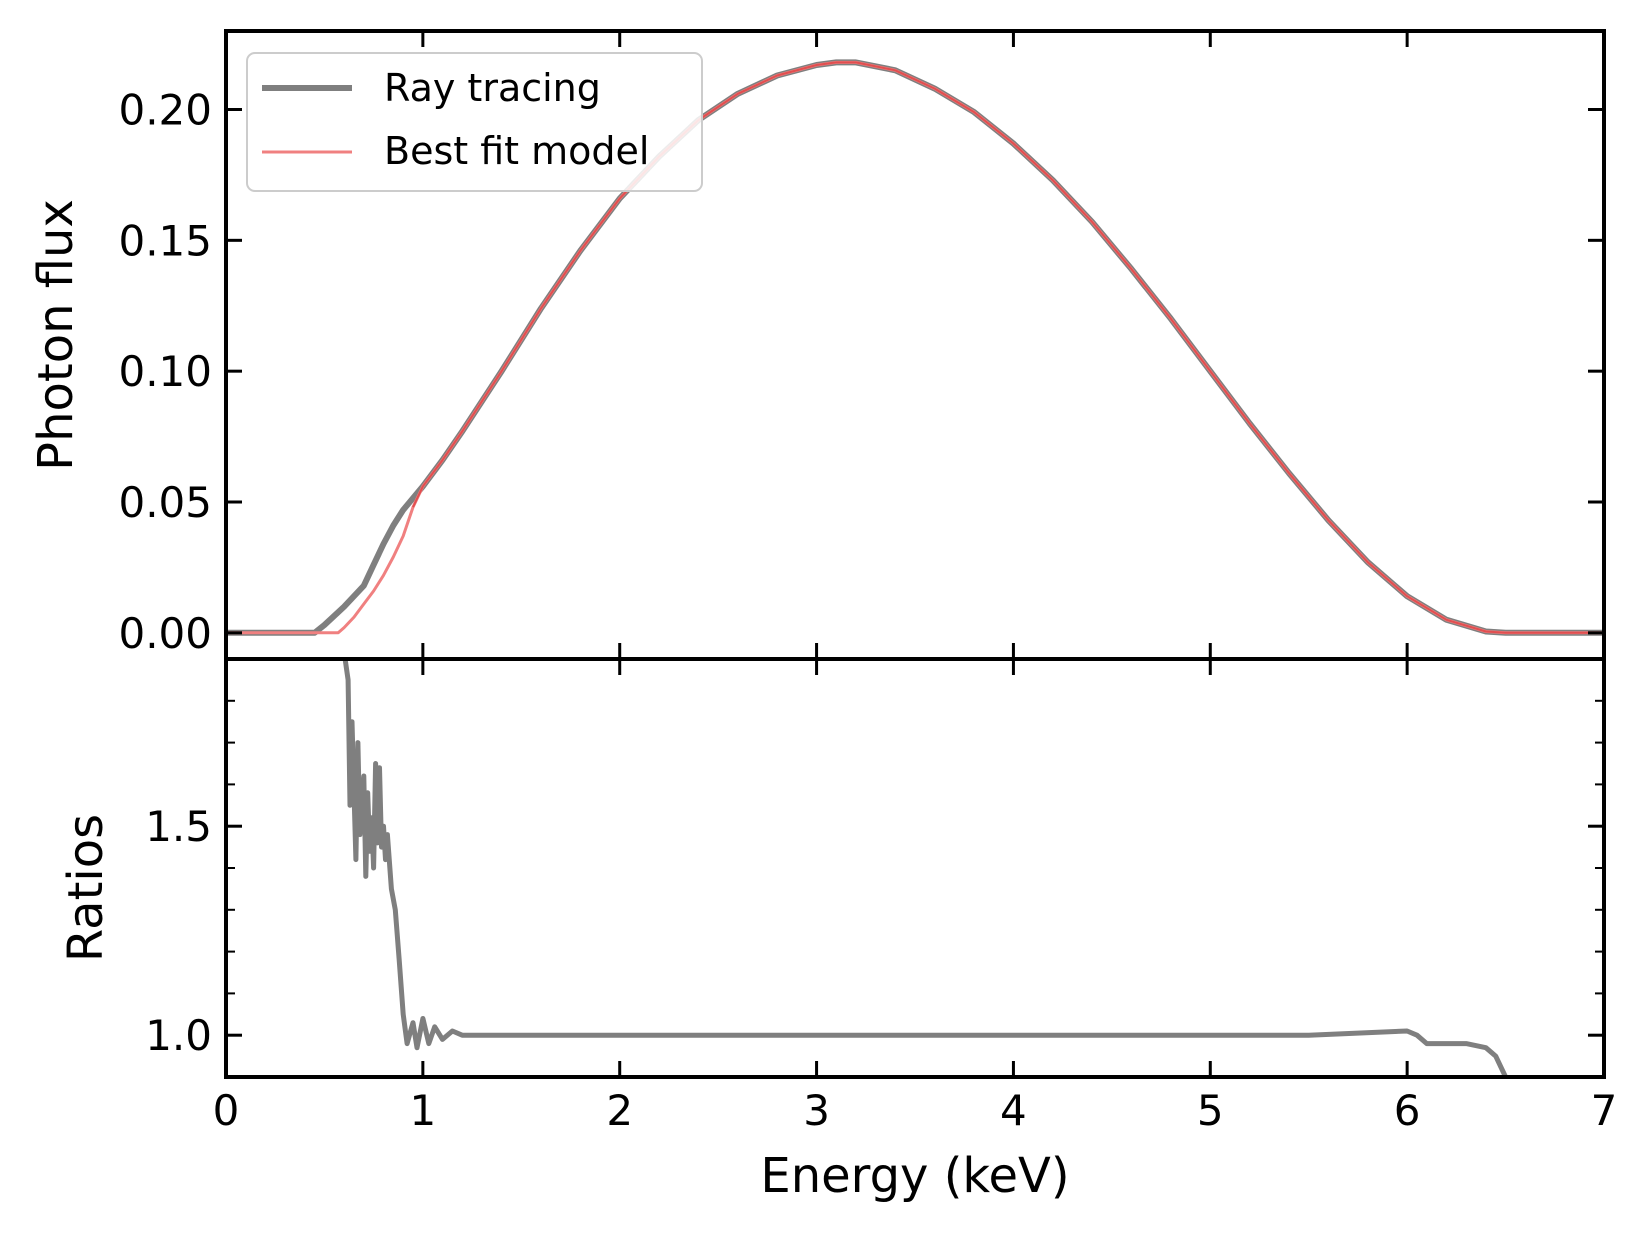 The height and width of the screenshot is (1233, 1644). I want to click on legend-label-best-fit-model: Best fit model, so click(516, 151).